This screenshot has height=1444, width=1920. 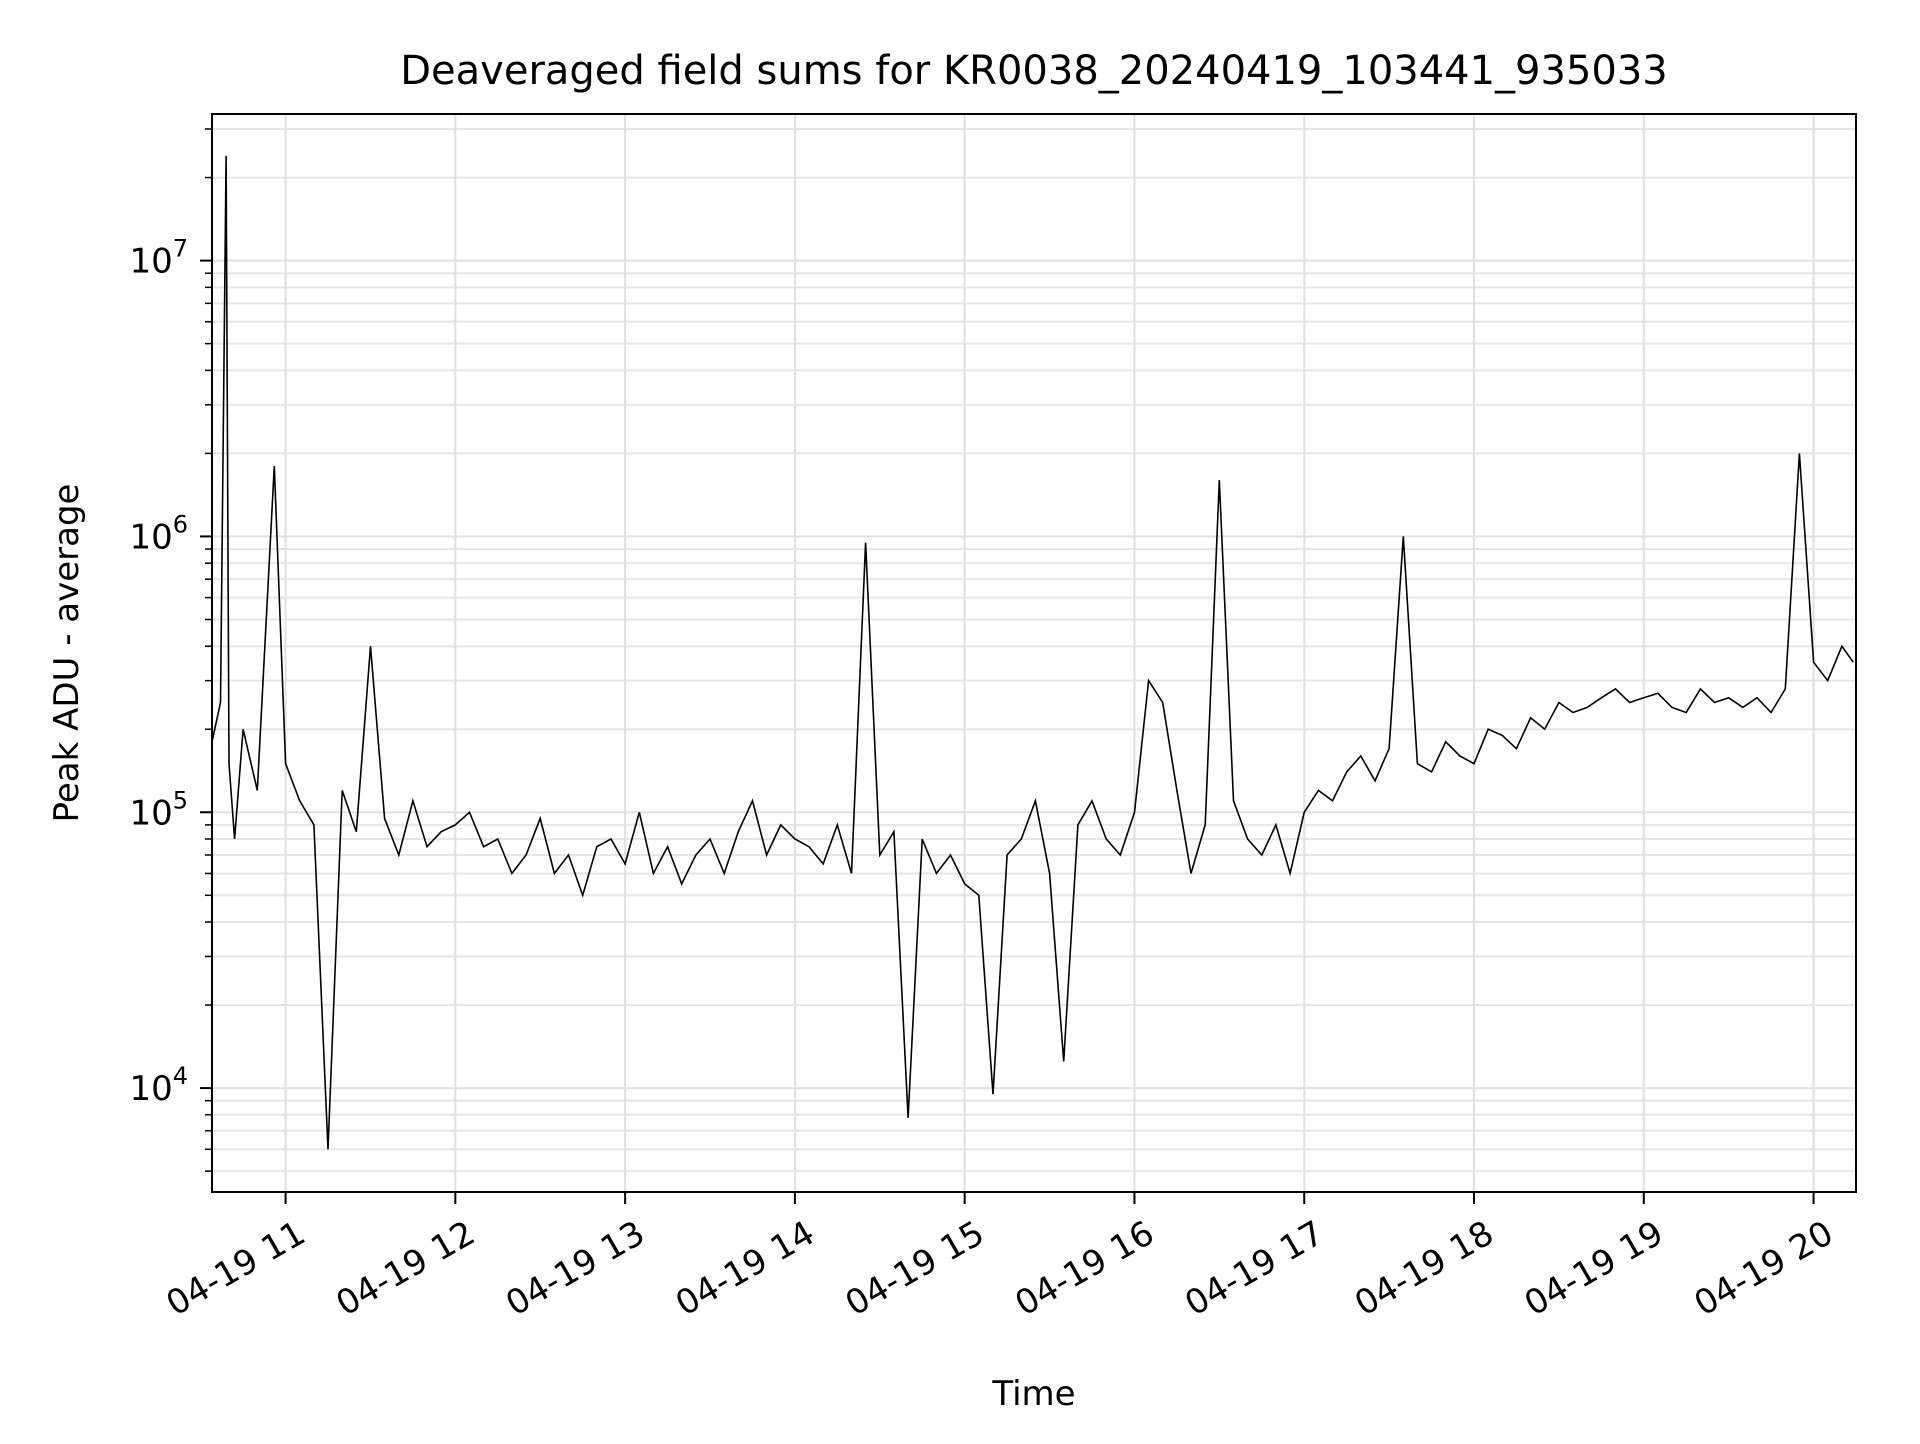 I want to click on y-tick-label: 10⁵, so click(x=158, y=809).